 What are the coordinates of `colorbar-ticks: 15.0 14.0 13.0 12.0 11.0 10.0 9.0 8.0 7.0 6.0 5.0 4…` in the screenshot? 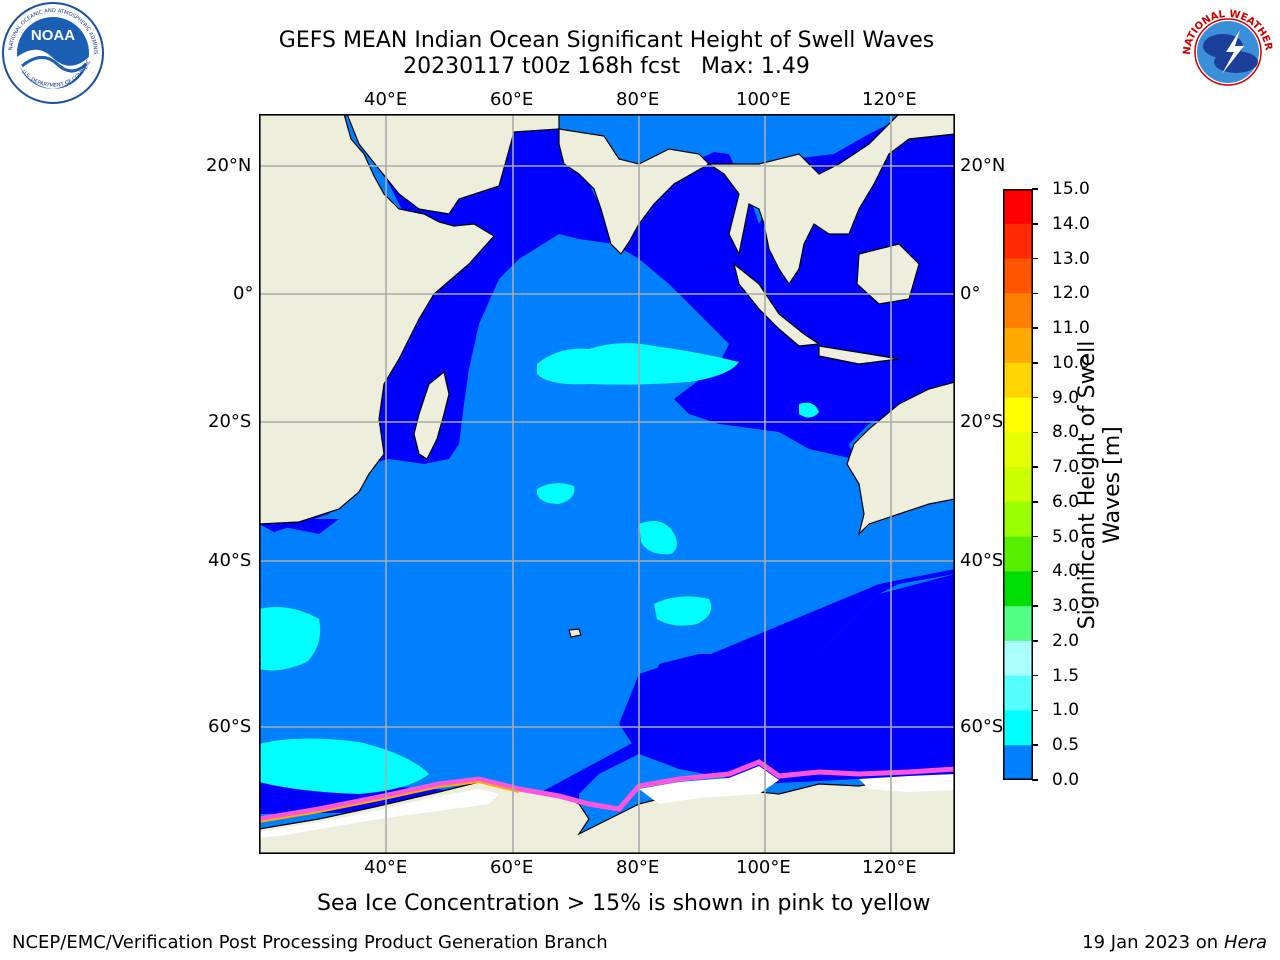 It's located at (1067, 484).